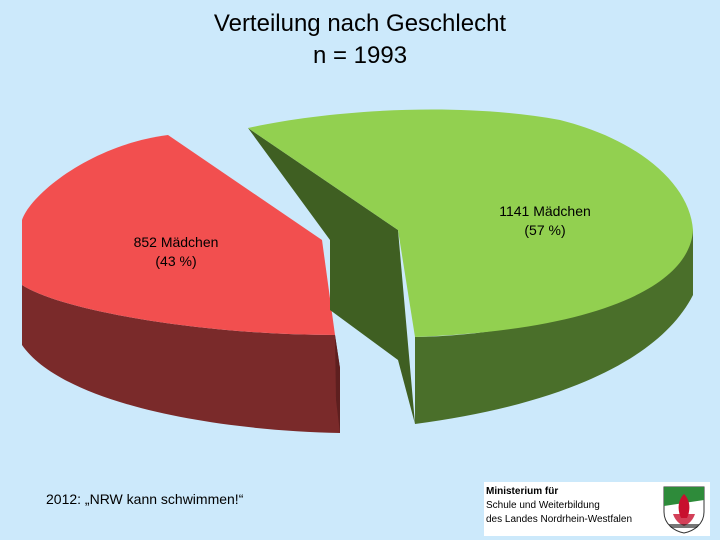  What do you see at coordinates (360, 40) in the screenshot?
I see `chart-title: Verteilung nach Geschlecht n = 1993` at bounding box center [360, 40].